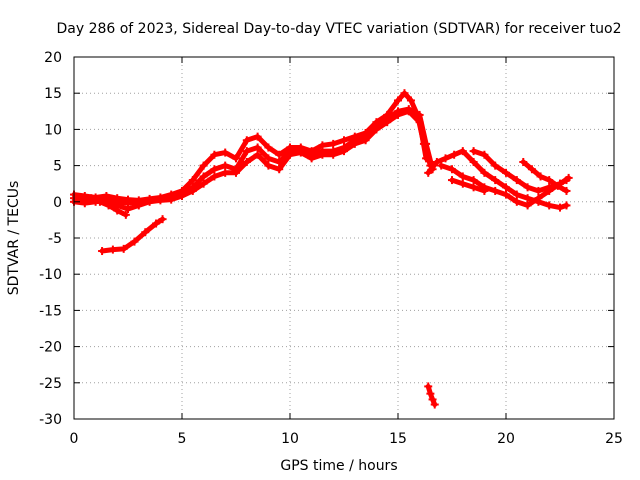 This screenshot has width=640, height=480. What do you see at coordinates (614, 439) in the screenshot?
I see `x-tick-label: 25` at bounding box center [614, 439].